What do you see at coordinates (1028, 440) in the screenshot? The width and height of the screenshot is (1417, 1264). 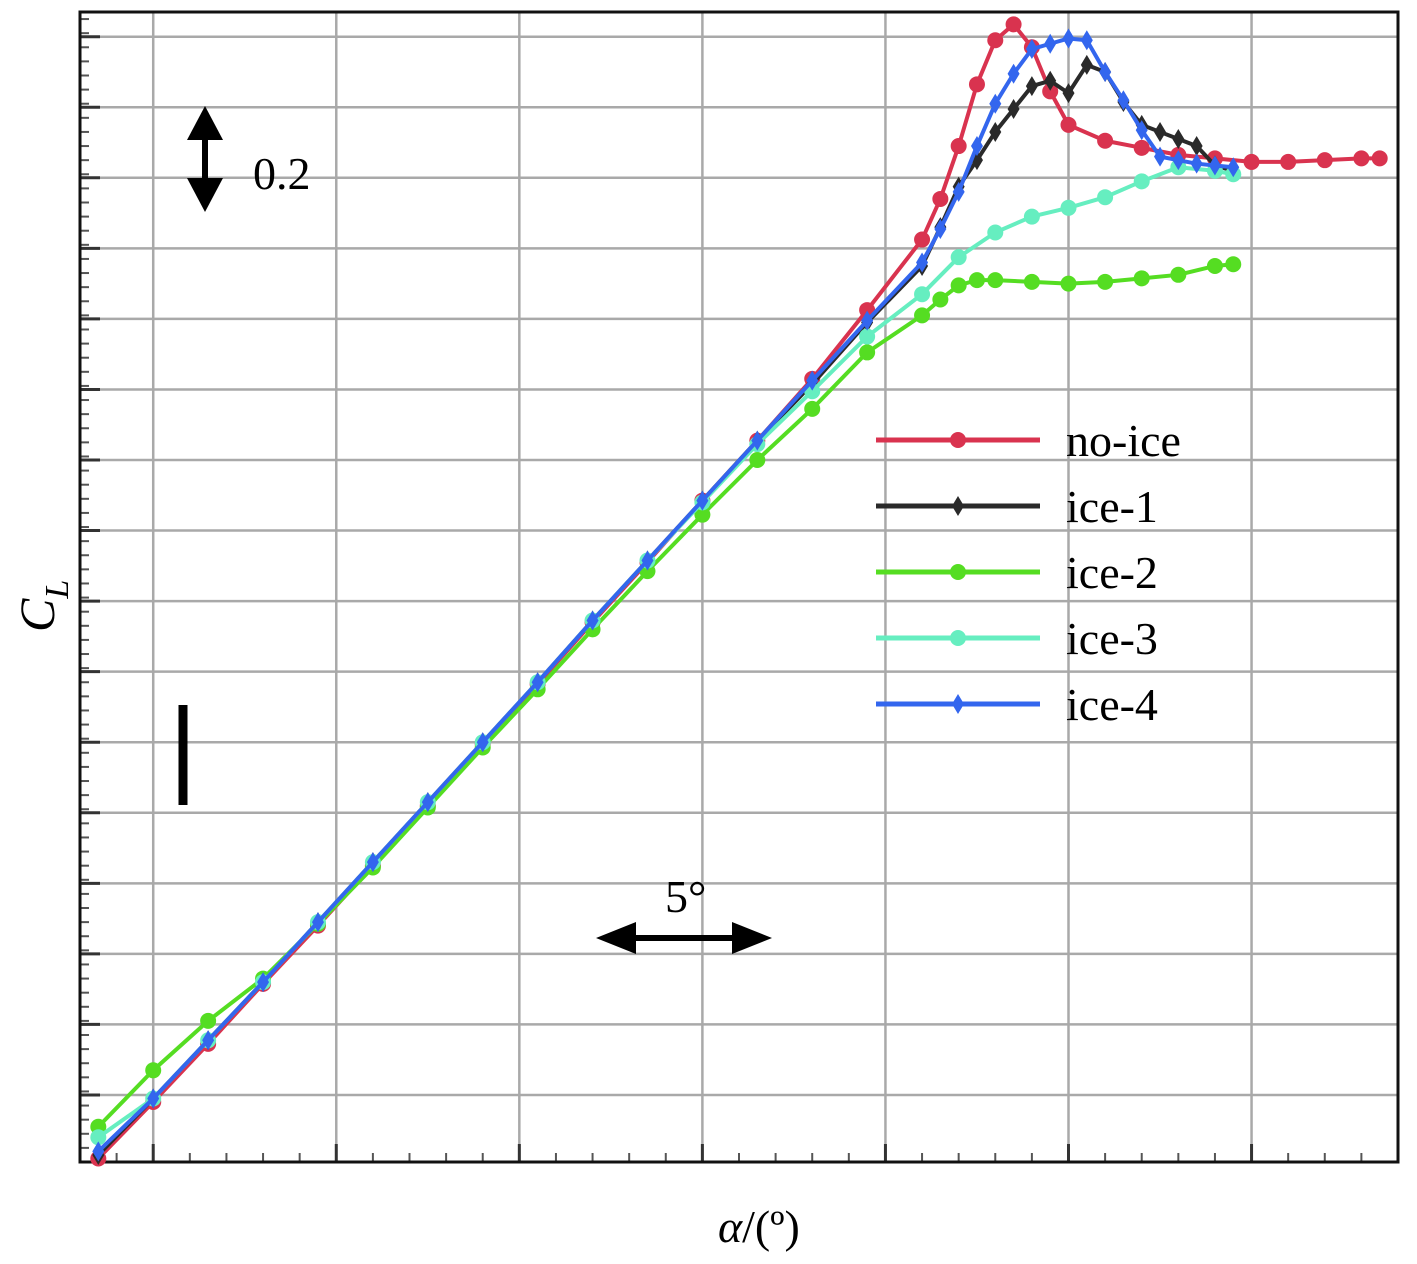 I see `legend-entry-no-ice: no-ice` at bounding box center [1028, 440].